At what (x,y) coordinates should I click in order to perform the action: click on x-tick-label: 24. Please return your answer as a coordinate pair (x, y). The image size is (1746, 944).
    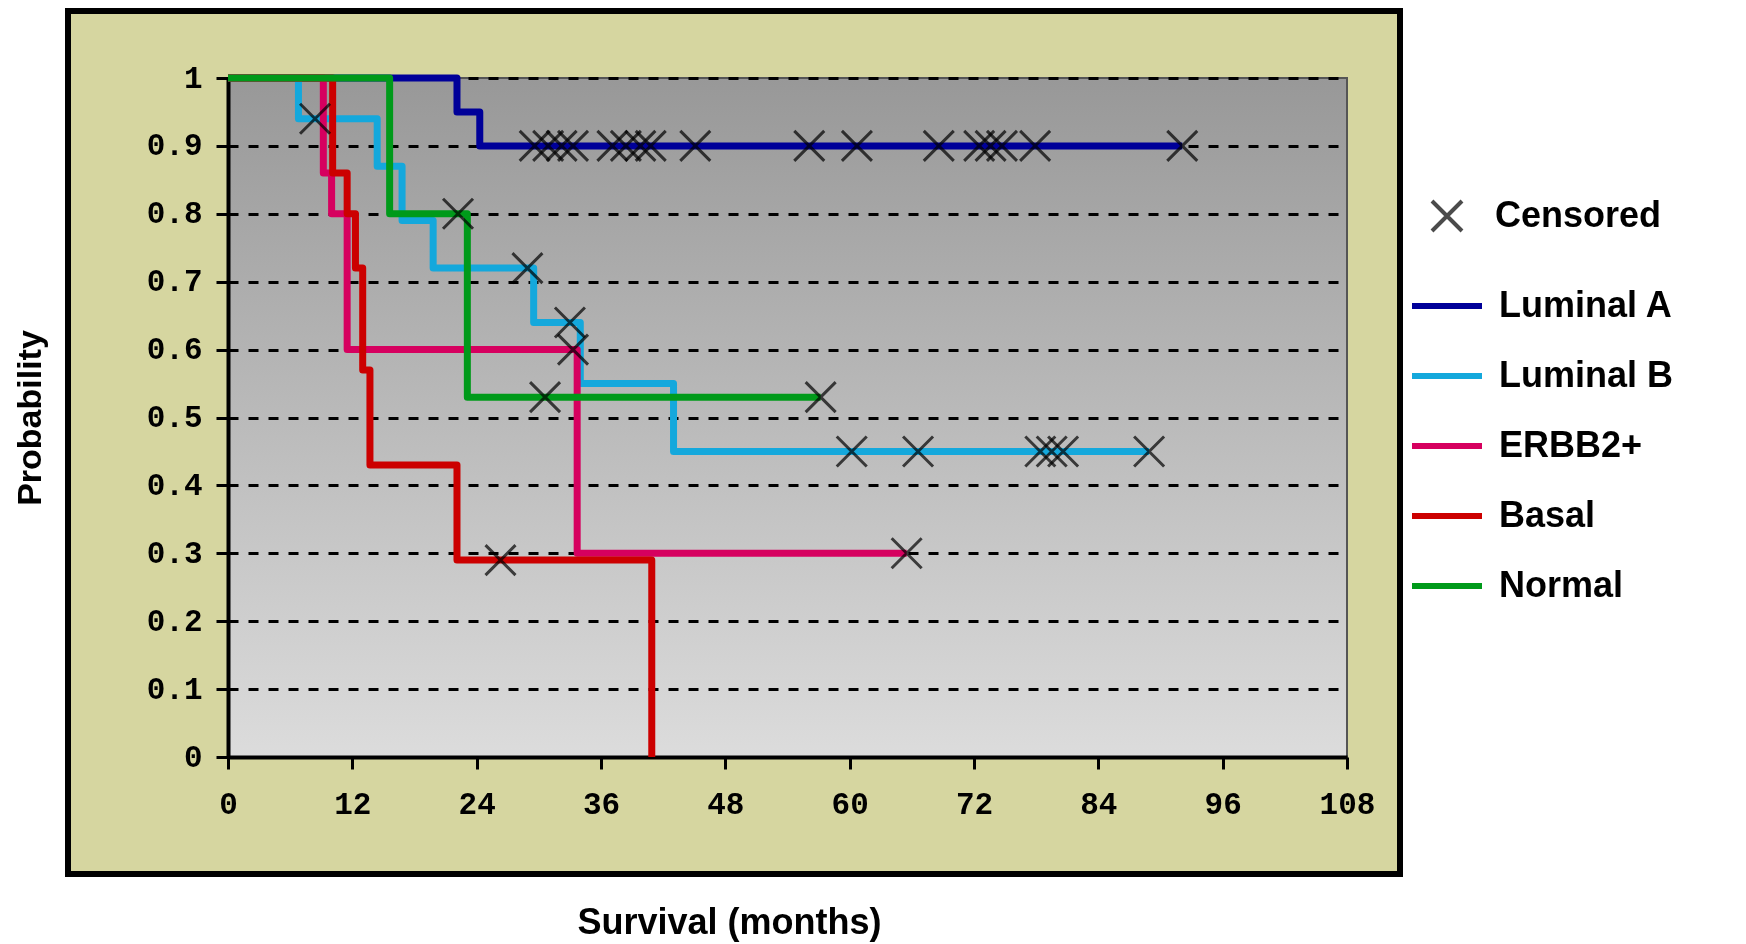
    Looking at the image, I should click on (477, 805).